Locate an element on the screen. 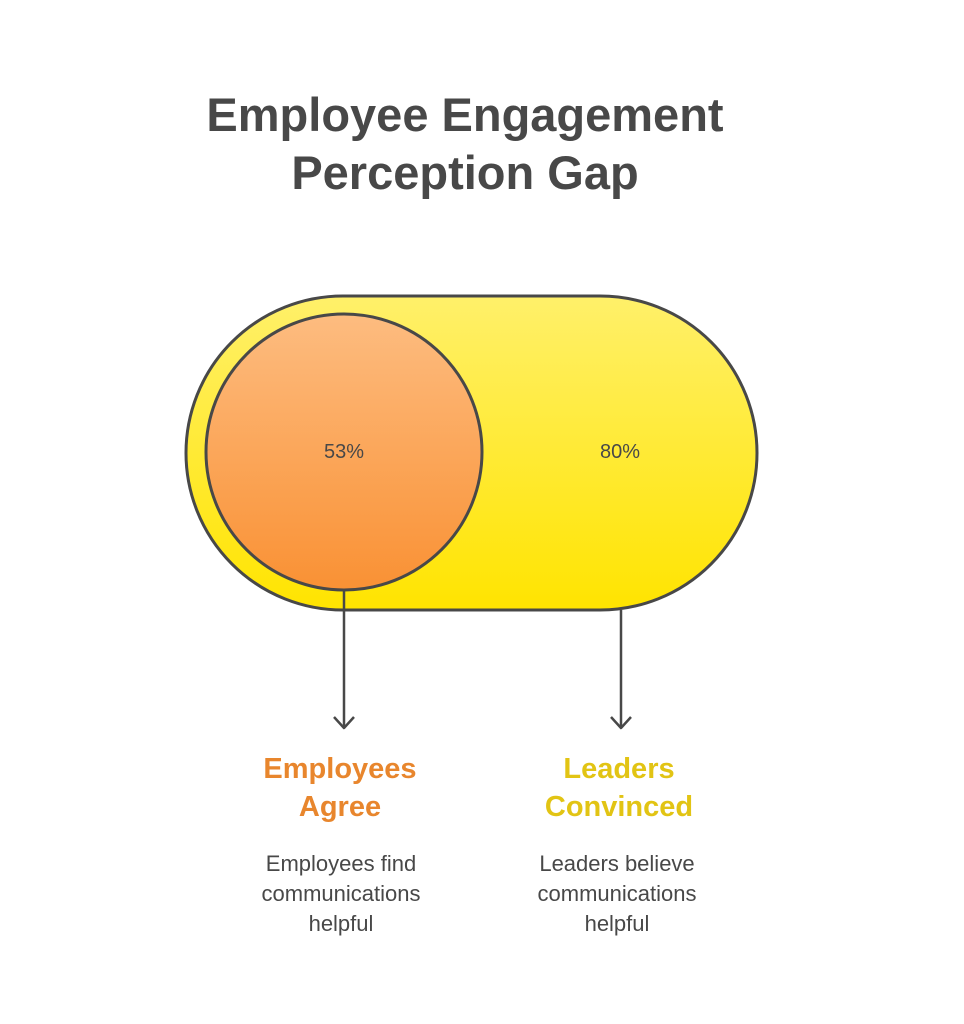  employees-desc-line-2: communications is located at coordinates (341, 893).